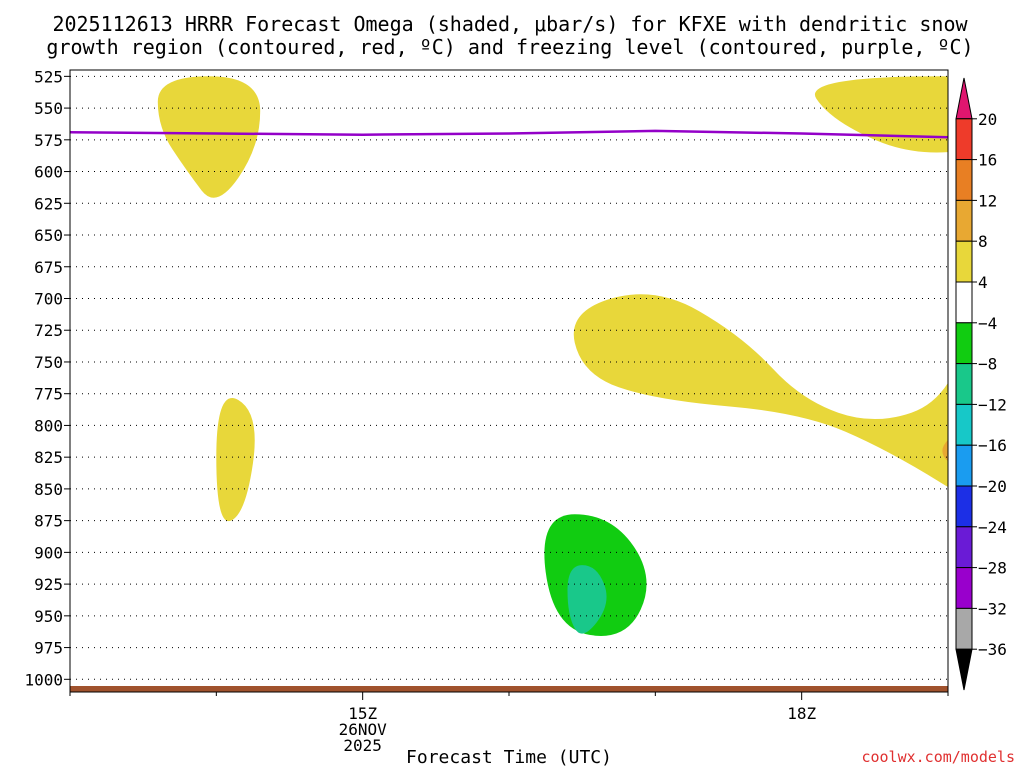 The width and height of the screenshot is (1024, 768). Describe the element at coordinates (48, 648) in the screenshot. I see `y-tick-label-975: 975` at that location.